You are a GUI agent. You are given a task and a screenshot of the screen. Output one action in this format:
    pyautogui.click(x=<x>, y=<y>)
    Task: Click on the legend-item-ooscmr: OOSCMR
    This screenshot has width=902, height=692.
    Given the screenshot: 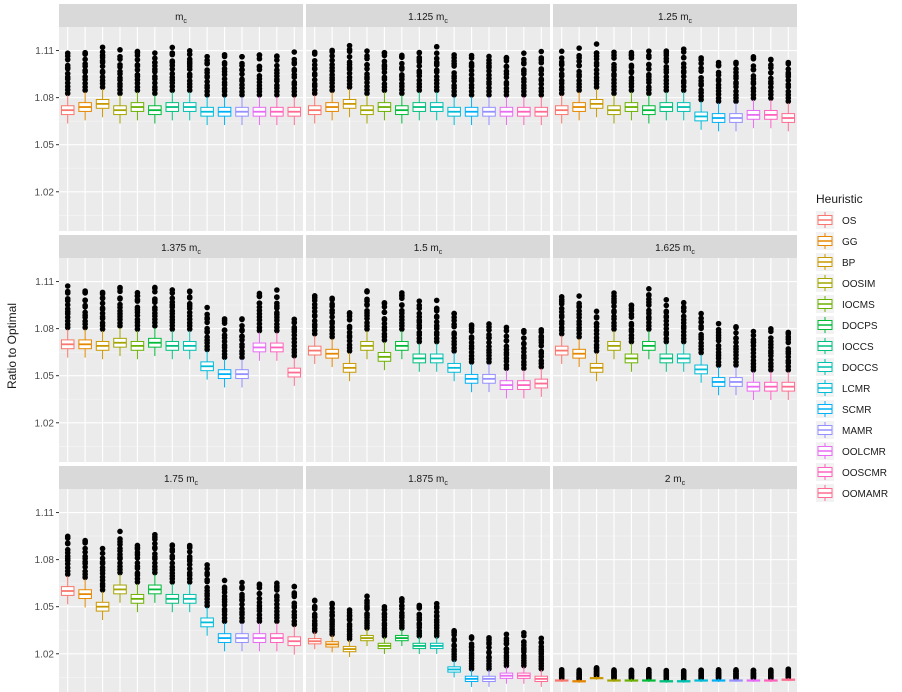 What is the action you would take?
    pyautogui.click(x=851, y=472)
    